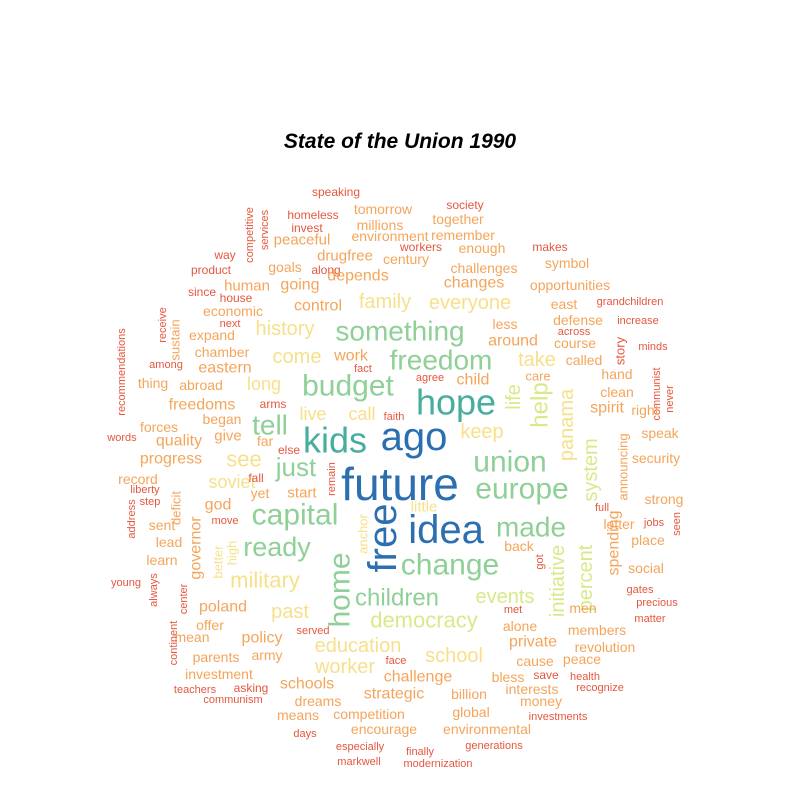  What do you see at coordinates (614, 543) in the screenshot?
I see `word-spending: spending` at bounding box center [614, 543].